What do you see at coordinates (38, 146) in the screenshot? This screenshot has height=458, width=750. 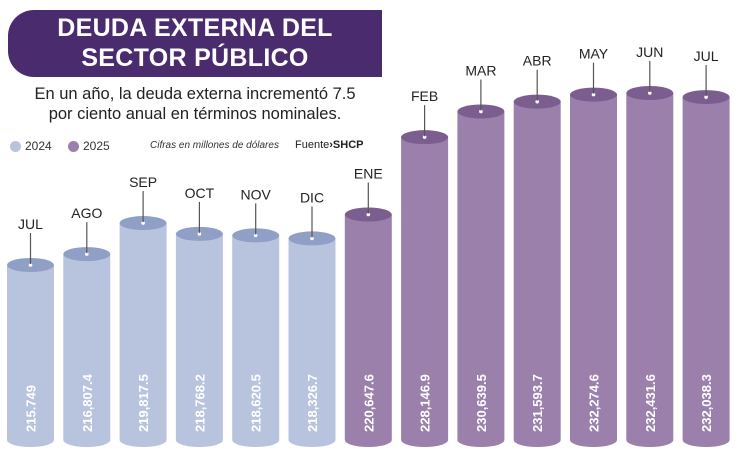 I see `legend-label-2024: 2024` at bounding box center [38, 146].